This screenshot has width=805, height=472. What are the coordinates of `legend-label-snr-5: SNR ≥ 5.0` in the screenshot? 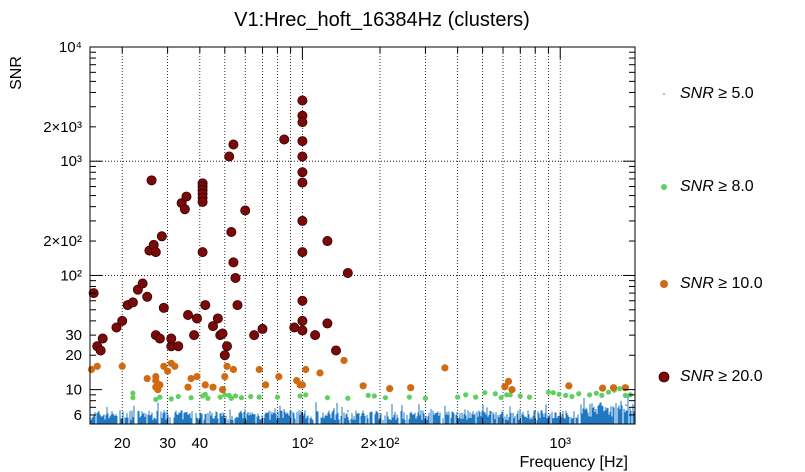 It's located at (717, 93).